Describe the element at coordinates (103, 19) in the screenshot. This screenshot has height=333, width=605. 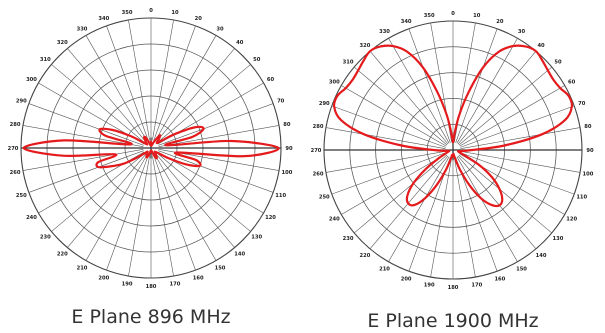
I see `angle-tick-label: 340` at that location.